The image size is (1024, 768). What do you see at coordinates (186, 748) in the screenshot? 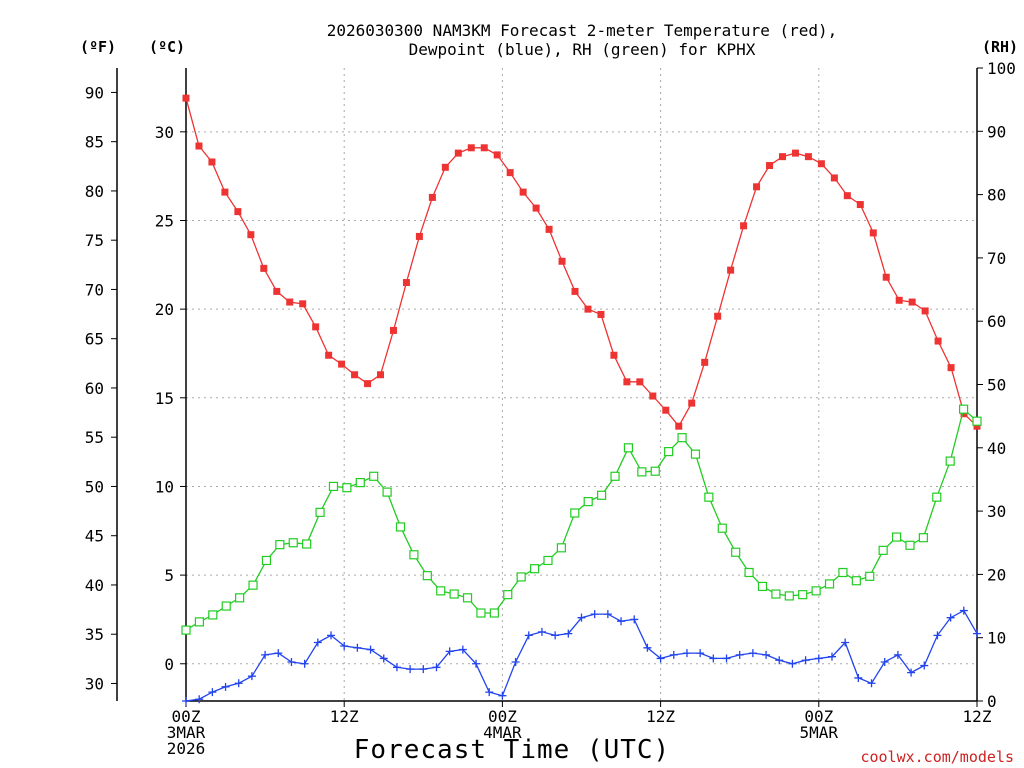
I see `time-tick-label: 2026` at bounding box center [186, 748].